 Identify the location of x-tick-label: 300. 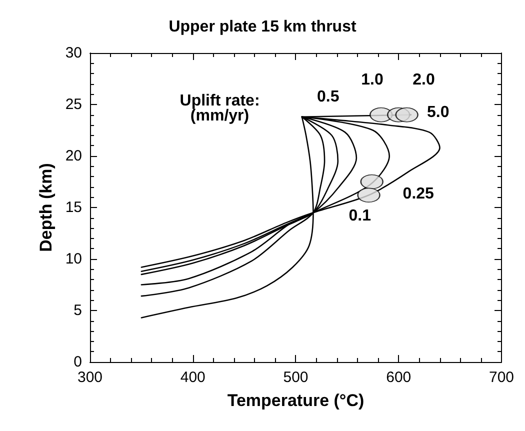
(90, 377).